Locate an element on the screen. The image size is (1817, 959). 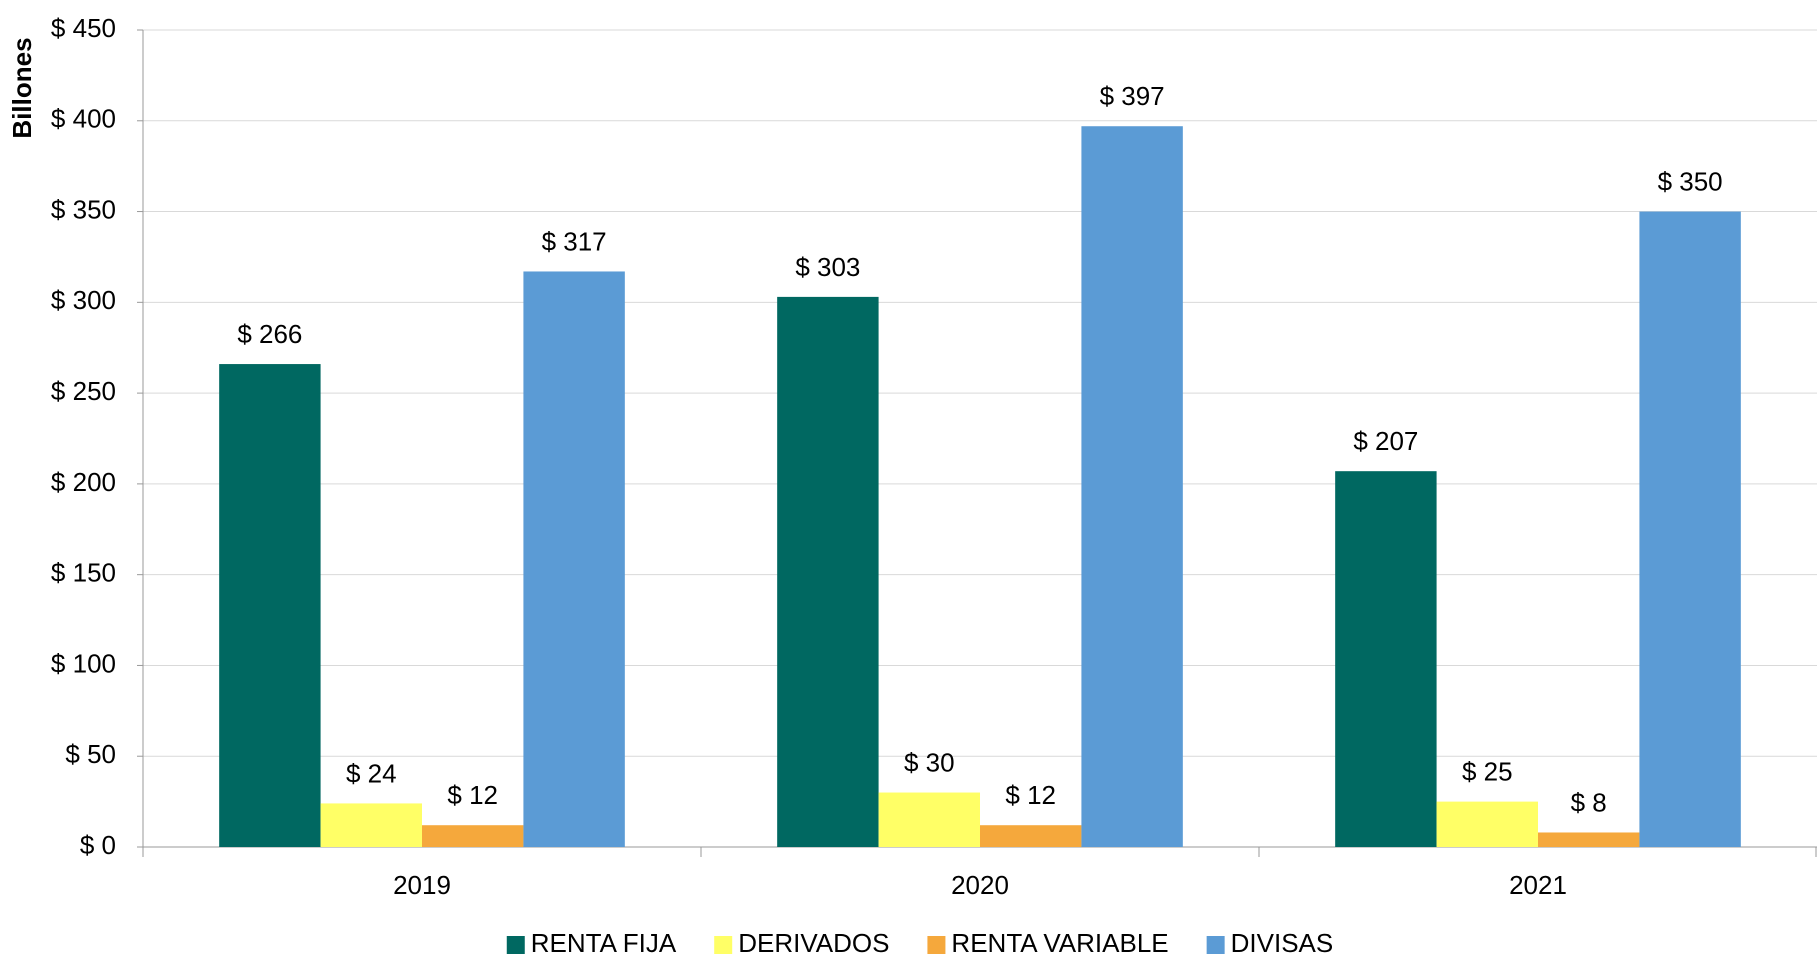
data-label: $ 8 is located at coordinates (1589, 802).